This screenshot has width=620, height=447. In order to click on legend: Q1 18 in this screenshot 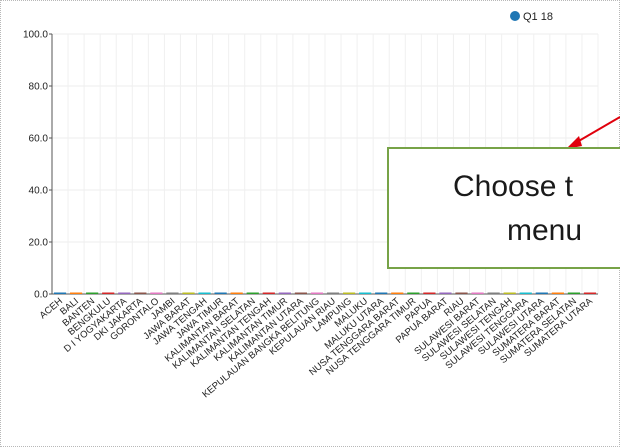, I will do `click(531, 17)`.